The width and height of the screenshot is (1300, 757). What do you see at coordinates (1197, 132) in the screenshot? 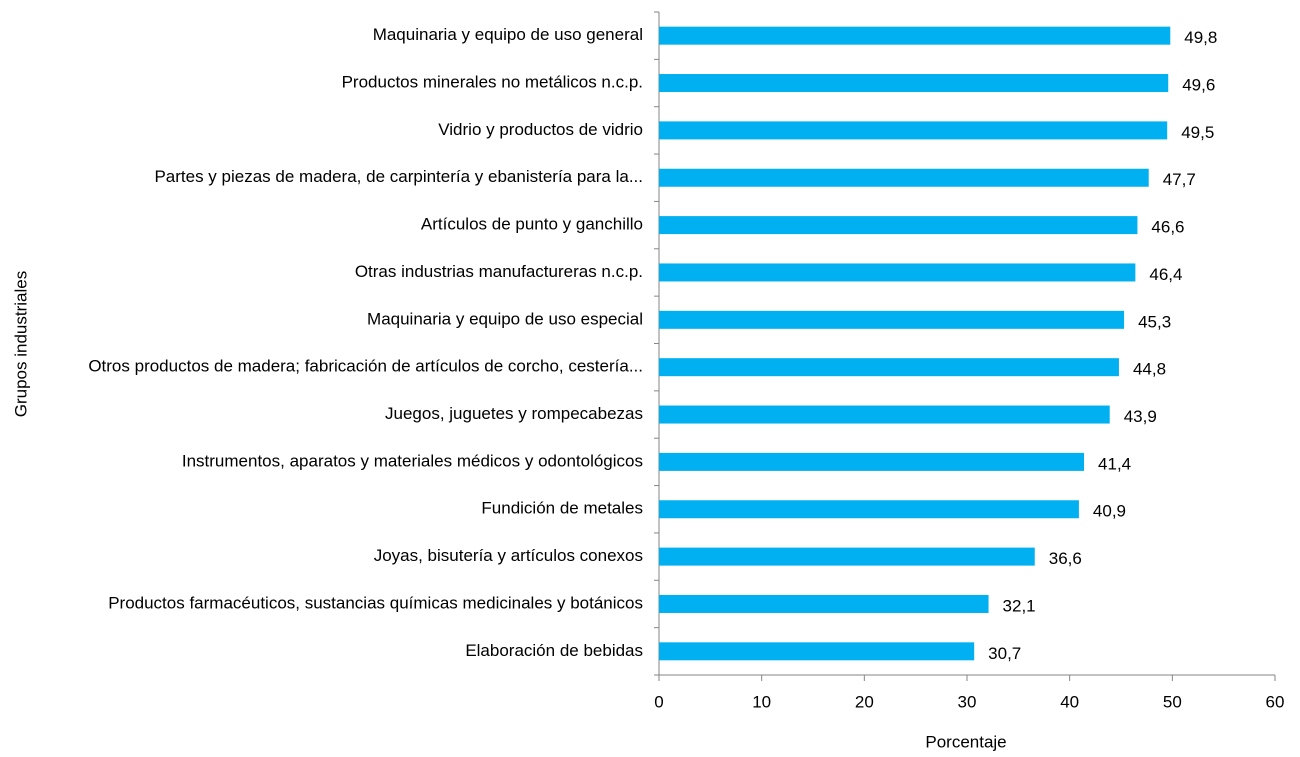
I see `value-label: 49,5` at bounding box center [1197, 132].